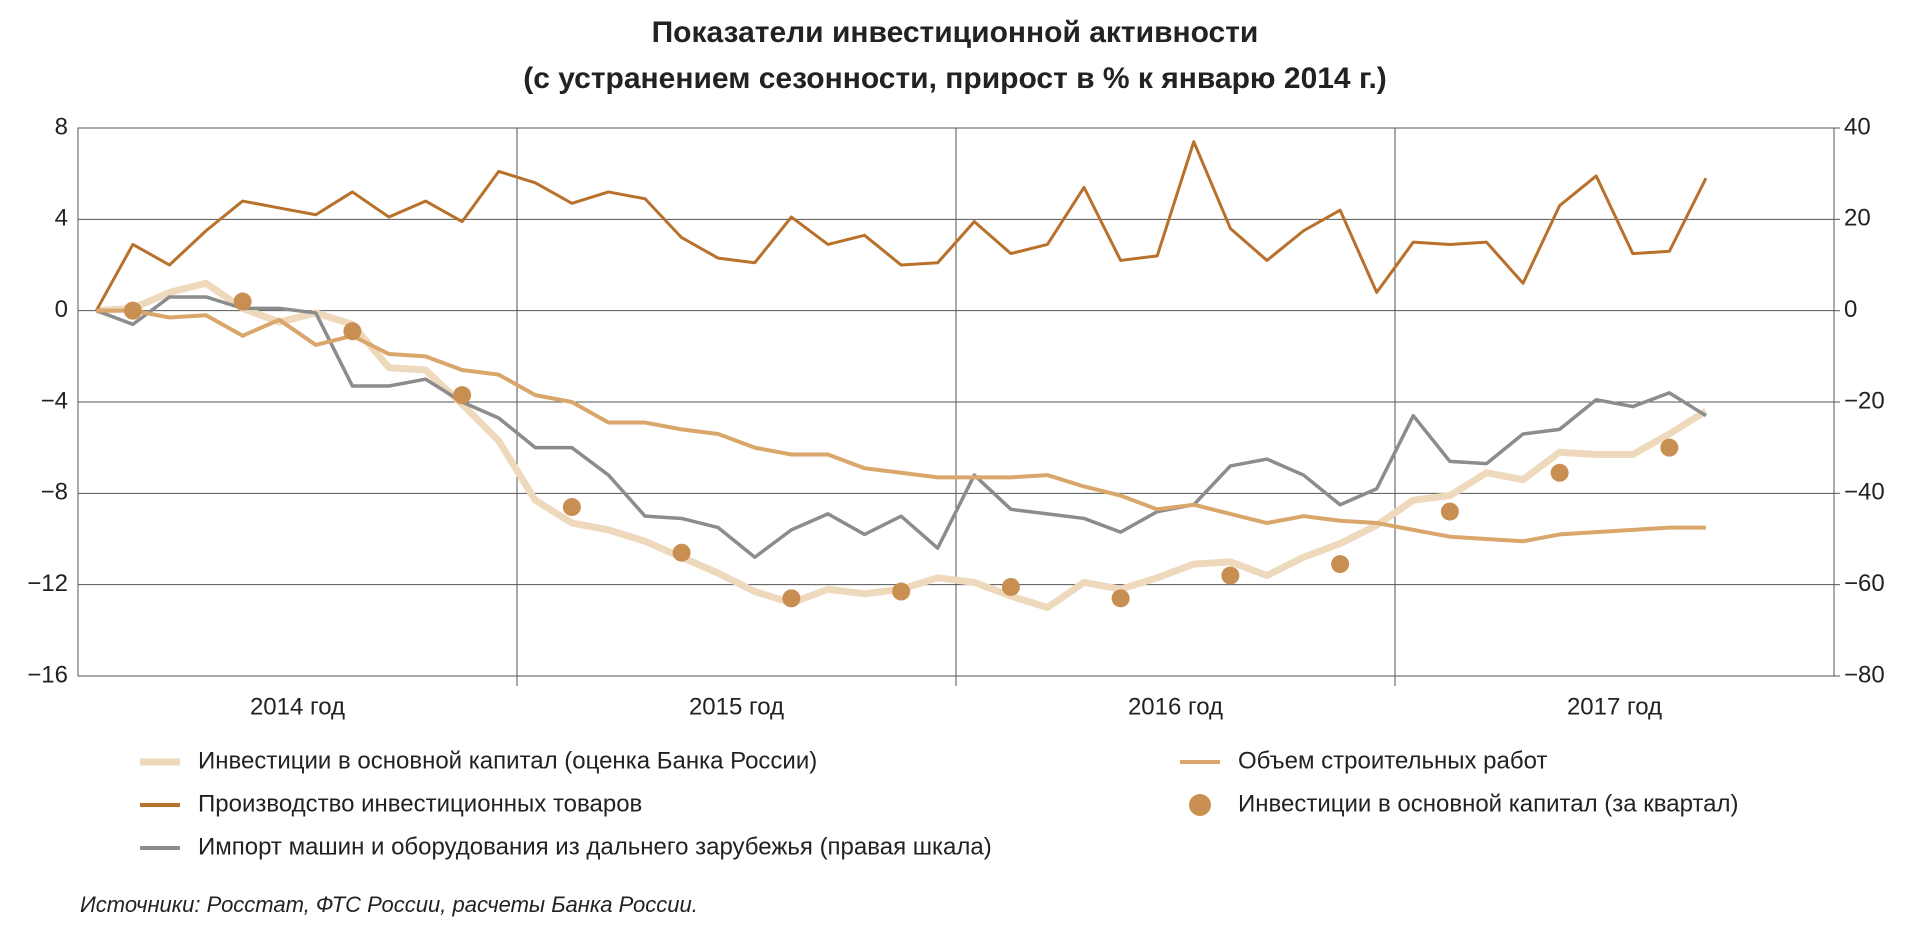 The image size is (1910, 940). I want to click on chart-title: Показатели инвестиционной активности, so click(955, 32).